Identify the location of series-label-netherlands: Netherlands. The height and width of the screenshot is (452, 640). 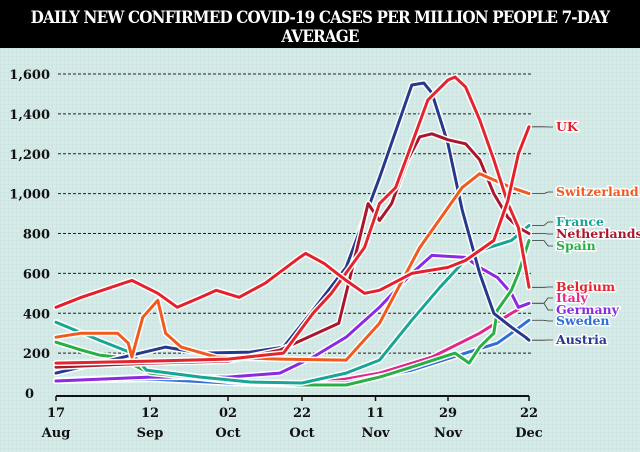
(598, 233).